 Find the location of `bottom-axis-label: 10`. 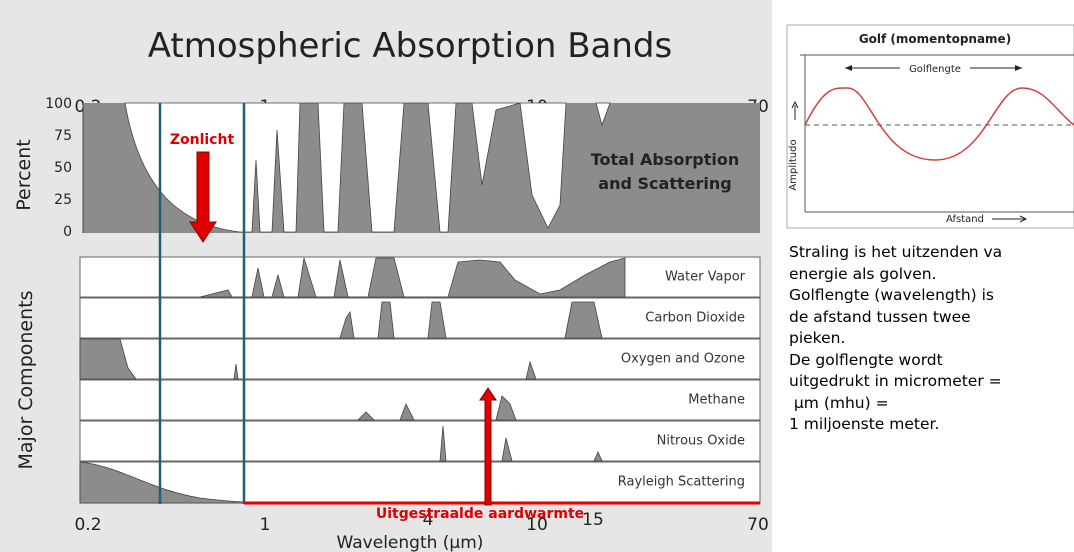

bottom-axis-label: 10 is located at coordinates (537, 525).